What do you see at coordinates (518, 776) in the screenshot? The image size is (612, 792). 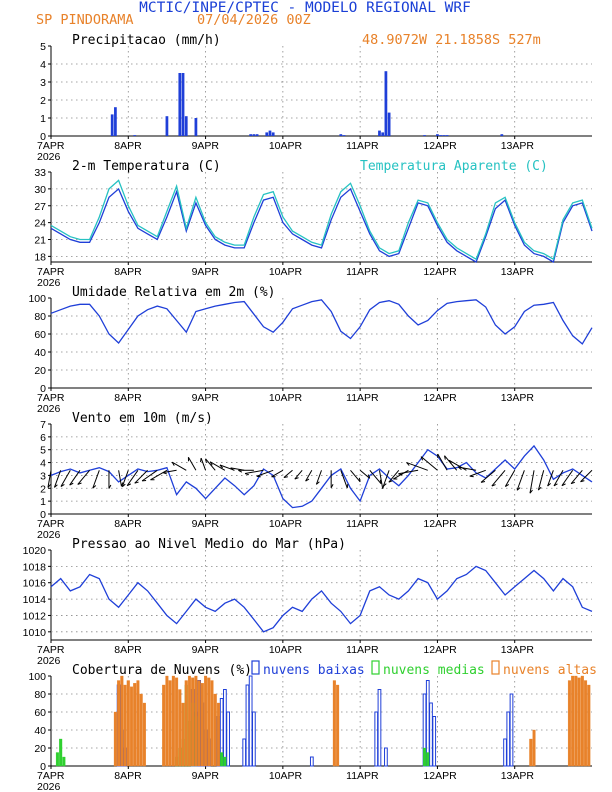 I see `clouds-x-tick-label: 13APR` at bounding box center [518, 776].